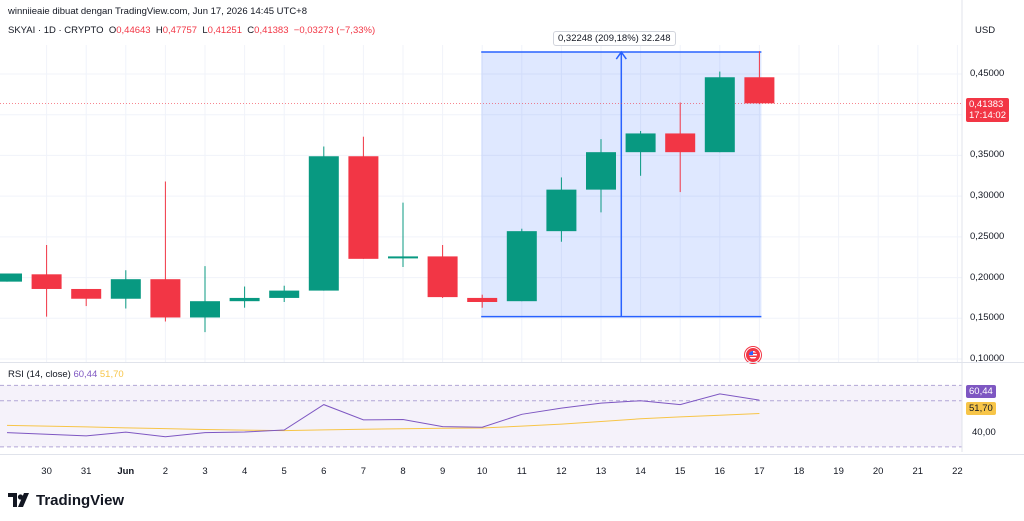  I want to click on time-tick-label: 11, so click(521, 471).